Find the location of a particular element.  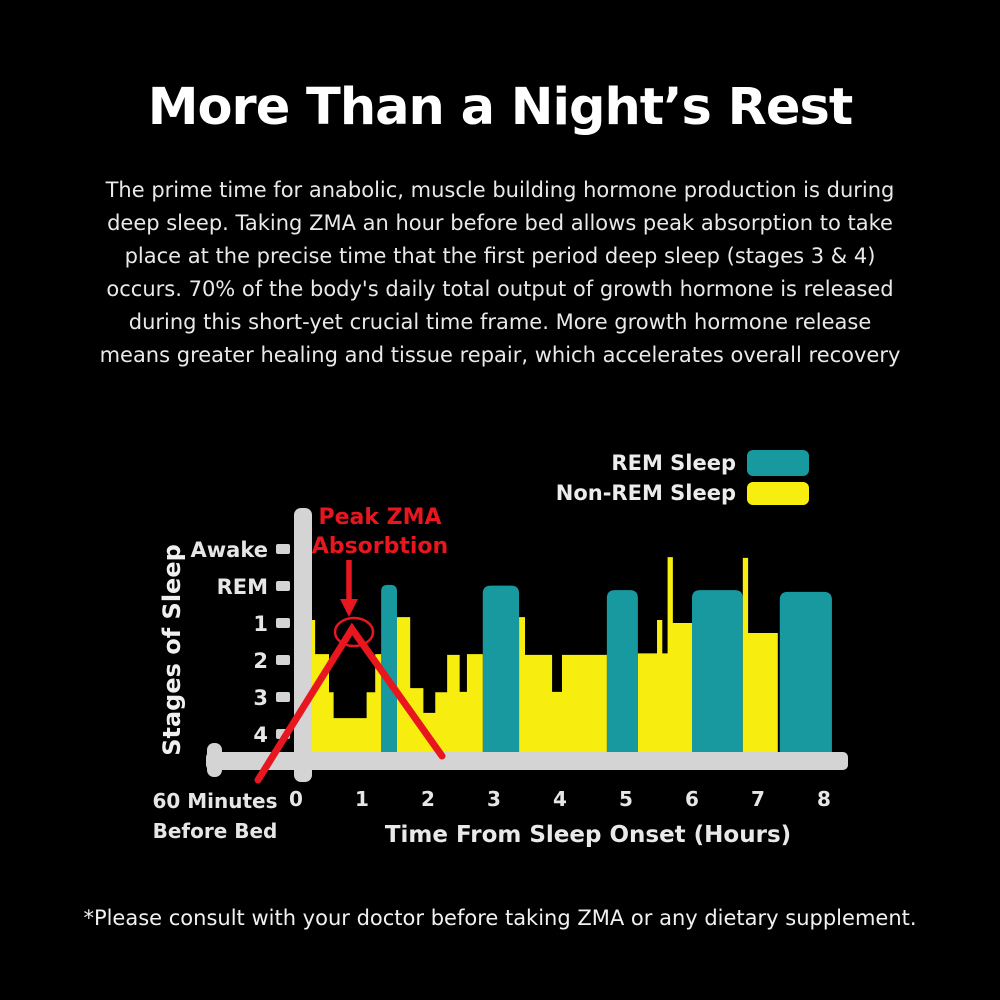

y-tick-label: REM is located at coordinates (242, 587).